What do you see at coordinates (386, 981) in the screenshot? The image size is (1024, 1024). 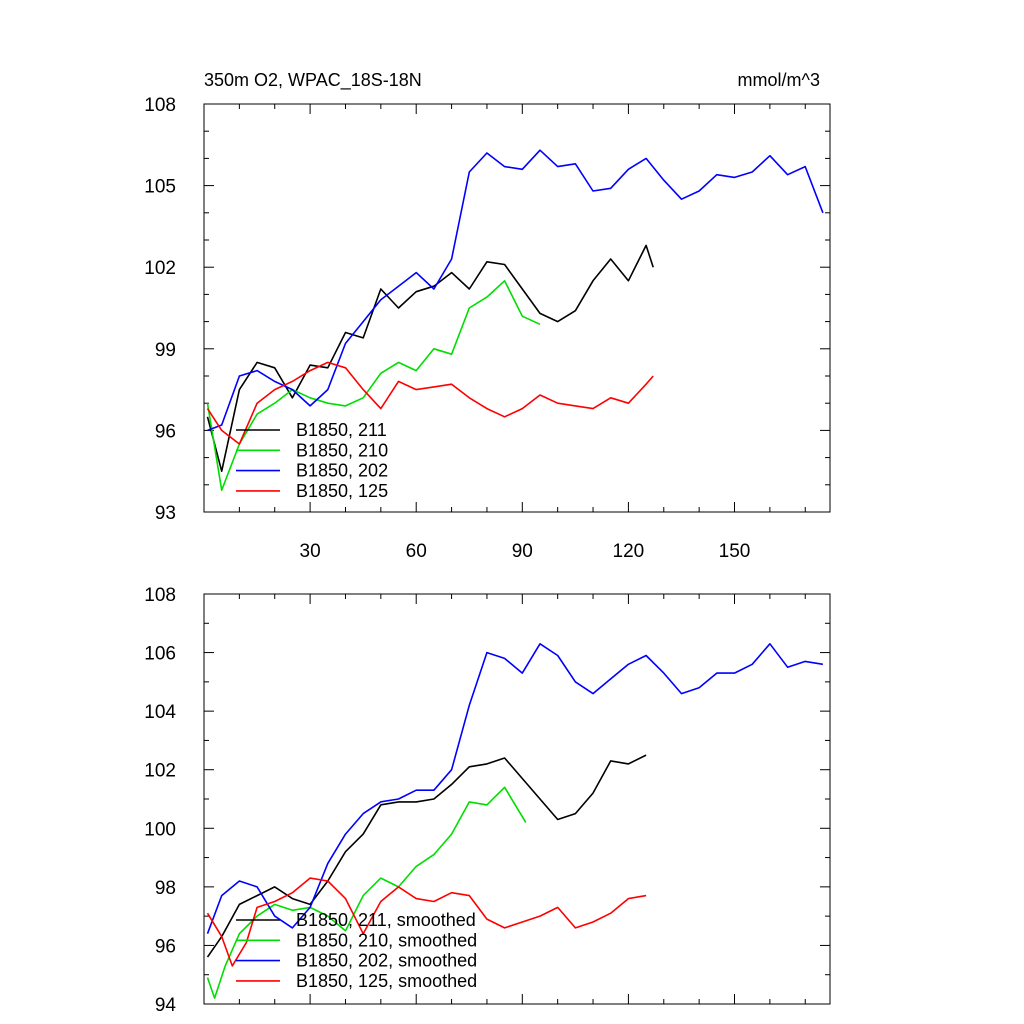 I see `legend-label: B1850, 125, smoothed` at bounding box center [386, 981].